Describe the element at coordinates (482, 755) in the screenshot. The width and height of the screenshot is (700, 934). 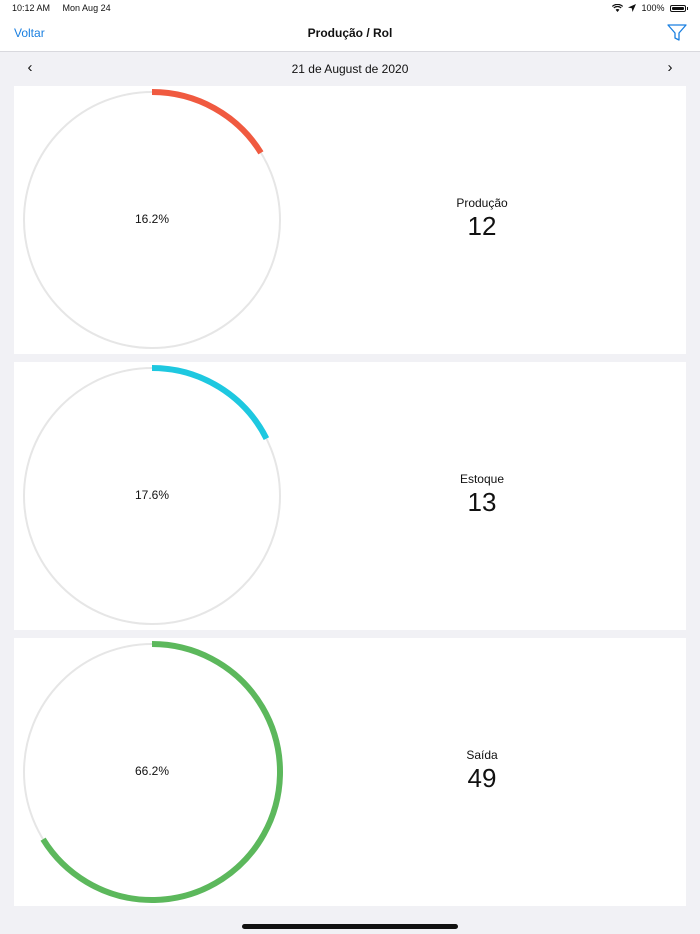
I see `metric-label: Saída` at that location.